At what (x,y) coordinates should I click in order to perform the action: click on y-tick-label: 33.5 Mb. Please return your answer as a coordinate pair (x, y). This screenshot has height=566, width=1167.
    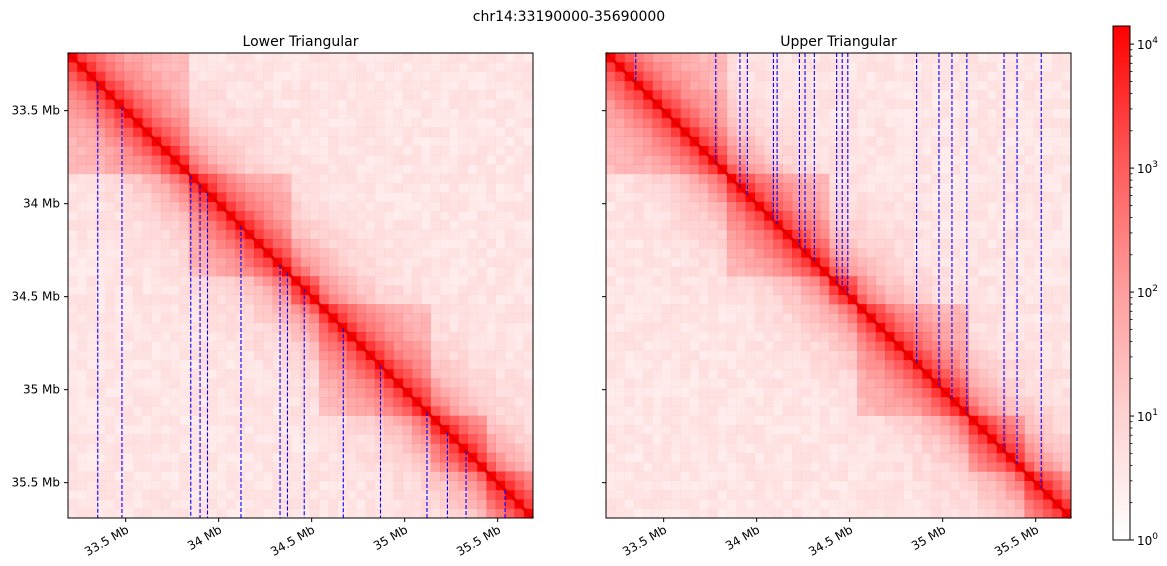
    Looking at the image, I should click on (35, 111).